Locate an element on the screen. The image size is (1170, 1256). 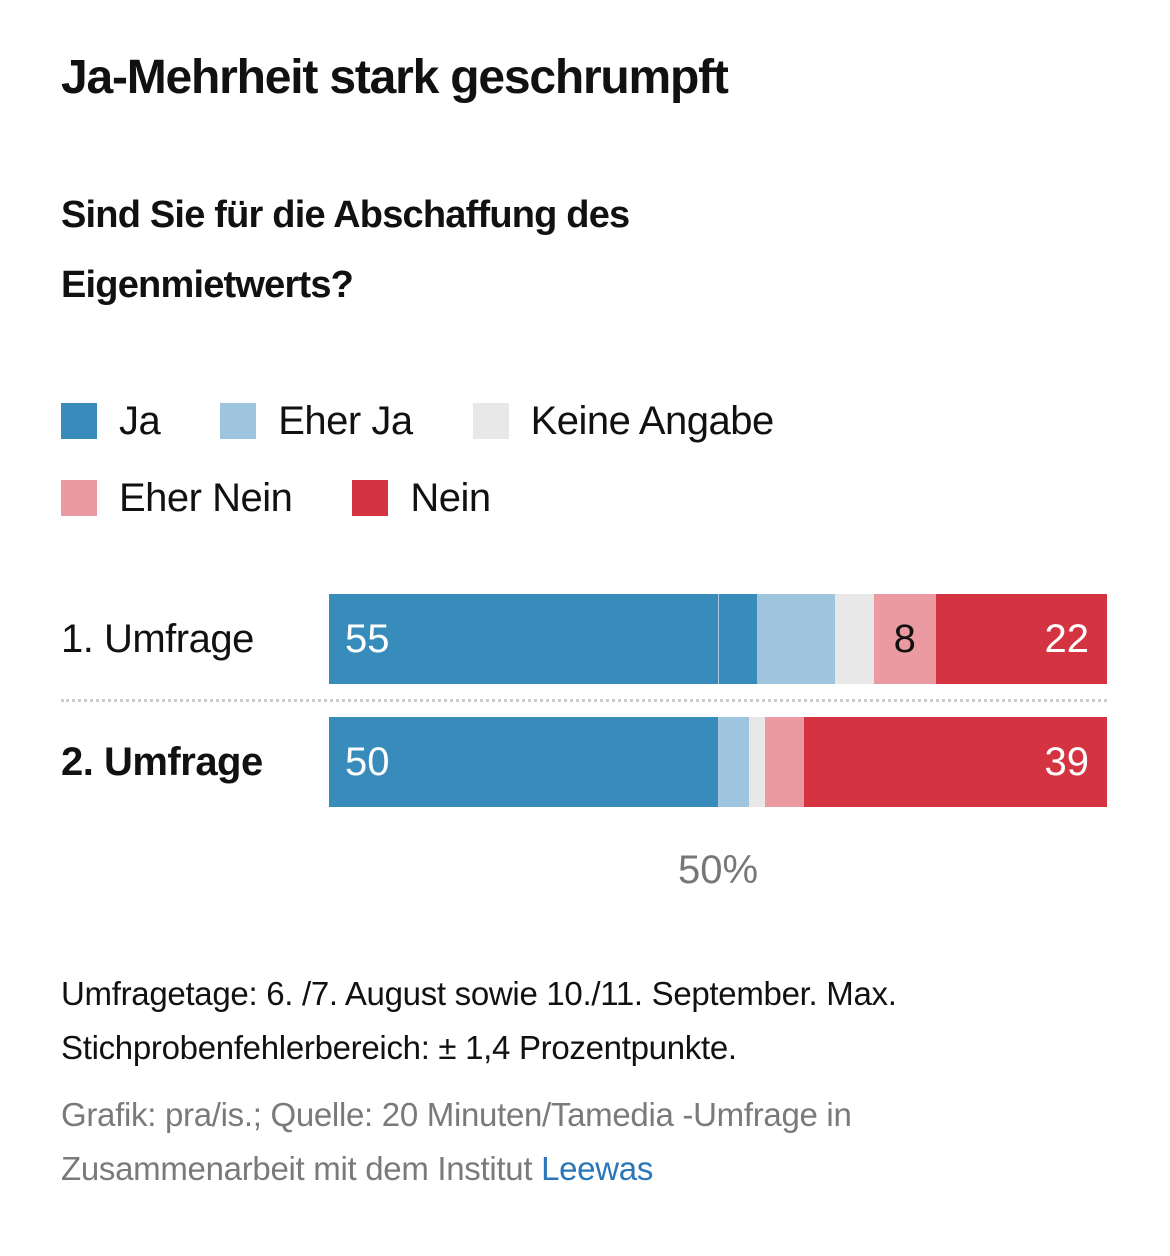
bar-value-label: 55 is located at coordinates (367, 639).